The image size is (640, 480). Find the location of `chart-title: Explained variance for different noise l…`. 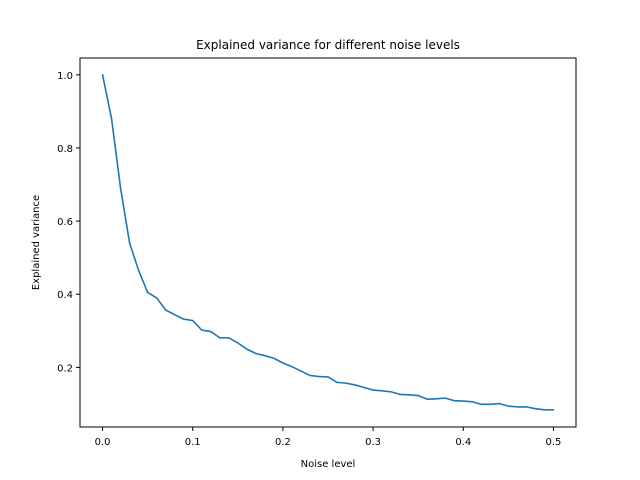

chart-title: Explained variance for different noise l… is located at coordinates (328, 45).